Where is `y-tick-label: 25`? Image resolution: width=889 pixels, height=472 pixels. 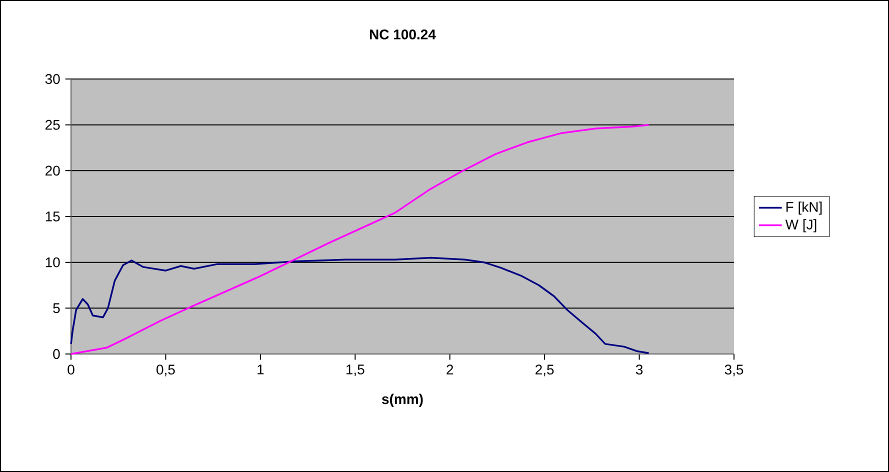
y-tick-label: 25 is located at coordinates (53, 125).